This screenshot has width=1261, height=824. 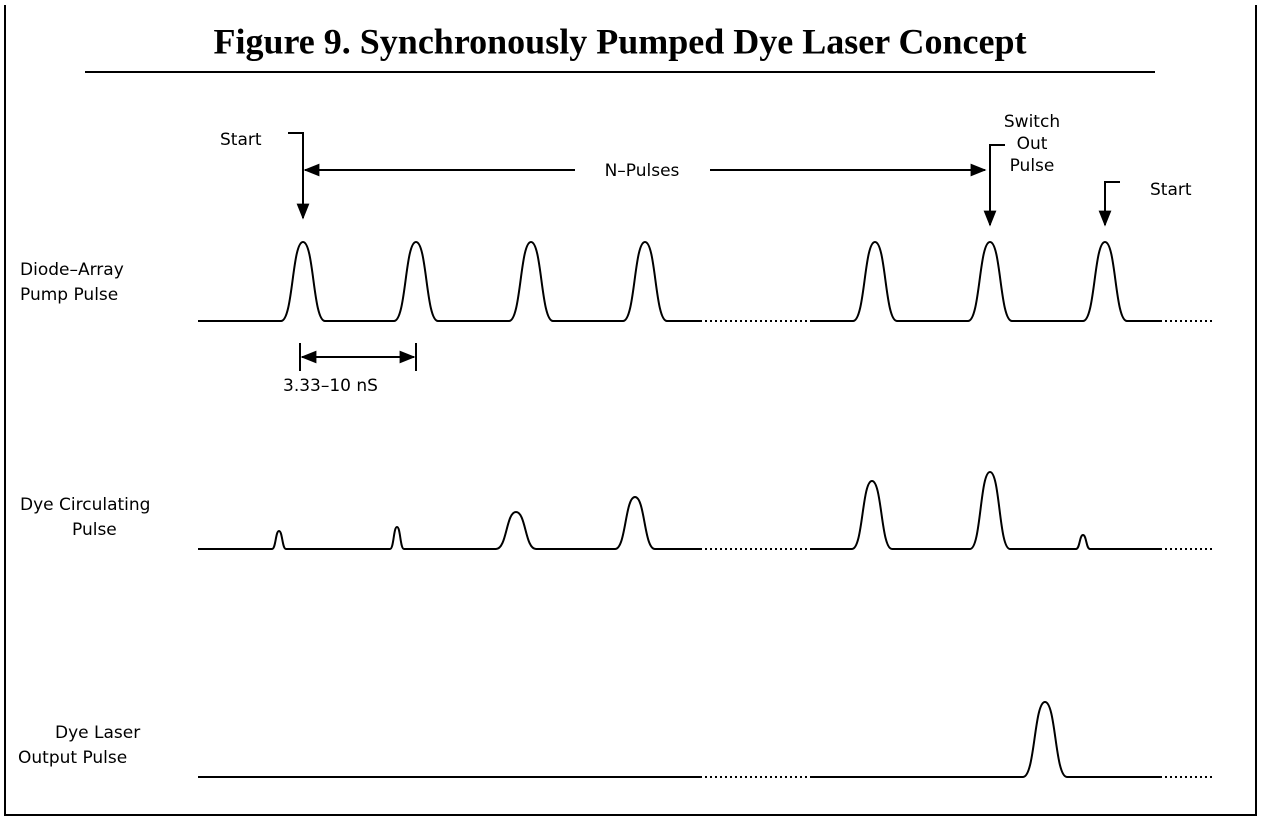 I want to click on switch-label: Switch, so click(x=1032, y=122).